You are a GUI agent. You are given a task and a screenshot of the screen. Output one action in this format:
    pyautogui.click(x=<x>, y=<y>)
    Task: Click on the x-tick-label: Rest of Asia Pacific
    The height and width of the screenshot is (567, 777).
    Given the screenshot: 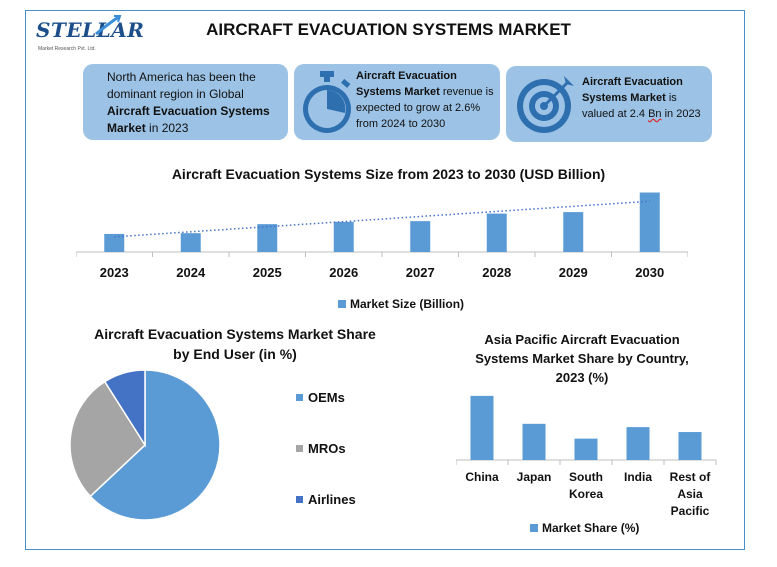 What is the action you would take?
    pyautogui.click(x=691, y=494)
    